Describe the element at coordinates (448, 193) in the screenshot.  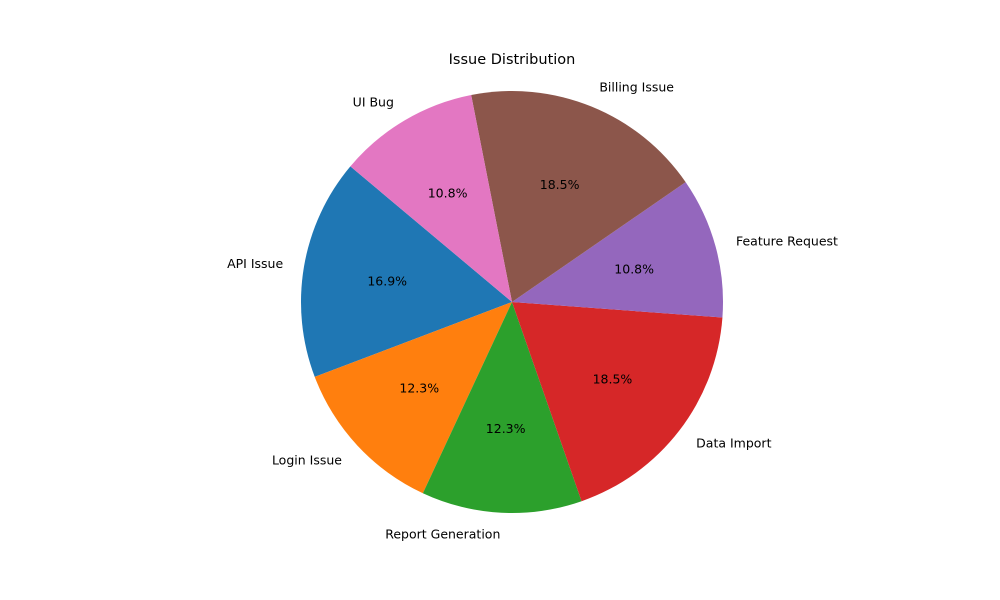
I see `slice-pct-label-6: 10.8%` at that location.